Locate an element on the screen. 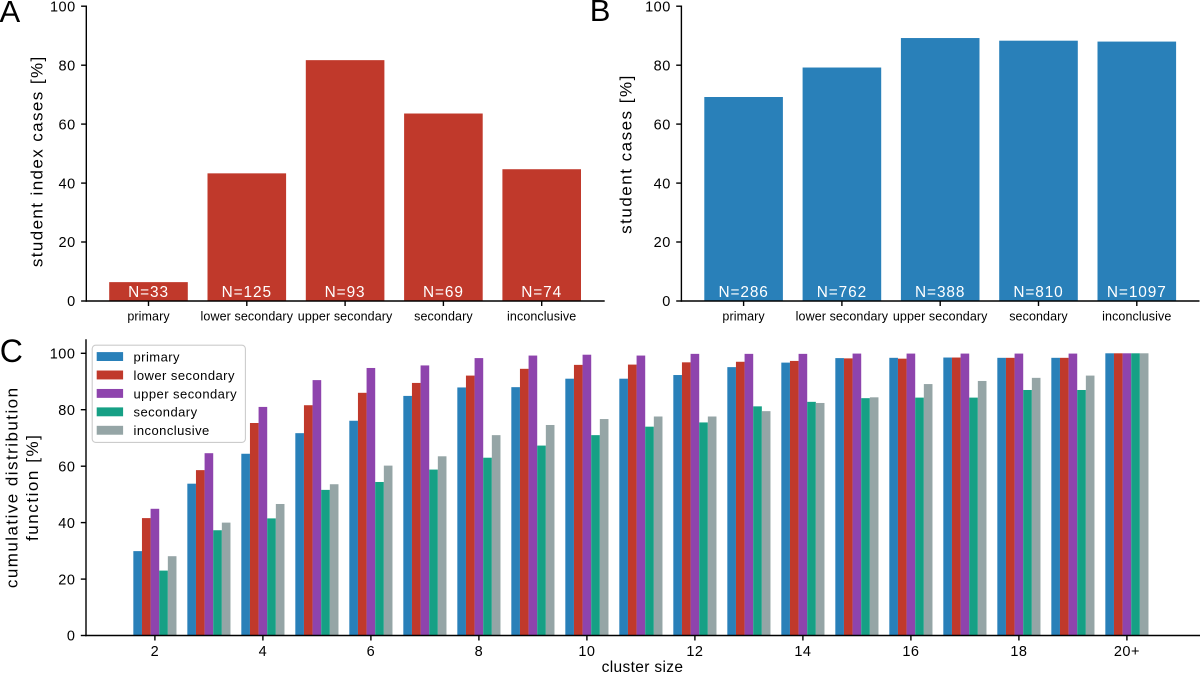 The height and width of the screenshot is (675, 1200). svg-text: N=1097 is located at coordinates (1137, 292).